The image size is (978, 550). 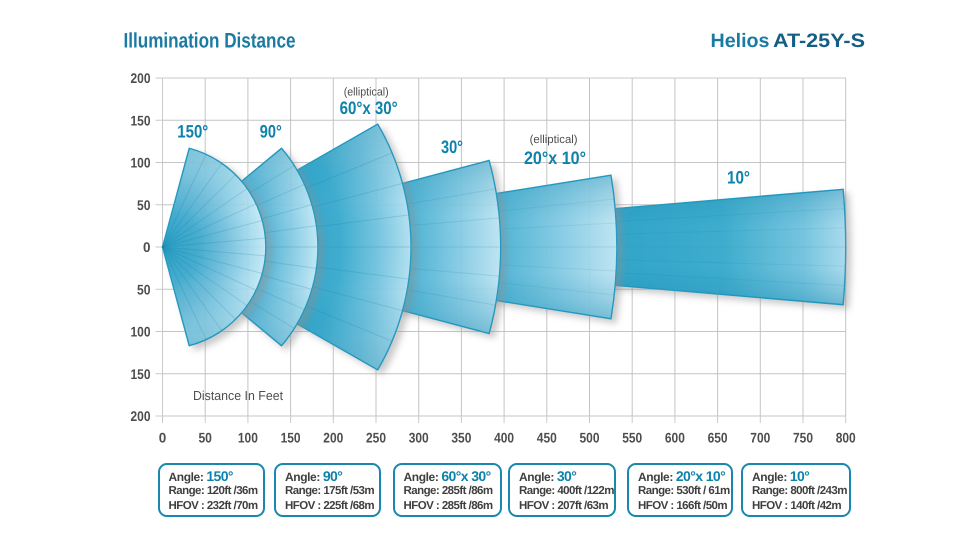 What do you see at coordinates (238, 395) in the screenshot?
I see `svg-text: Distance In Feet` at bounding box center [238, 395].